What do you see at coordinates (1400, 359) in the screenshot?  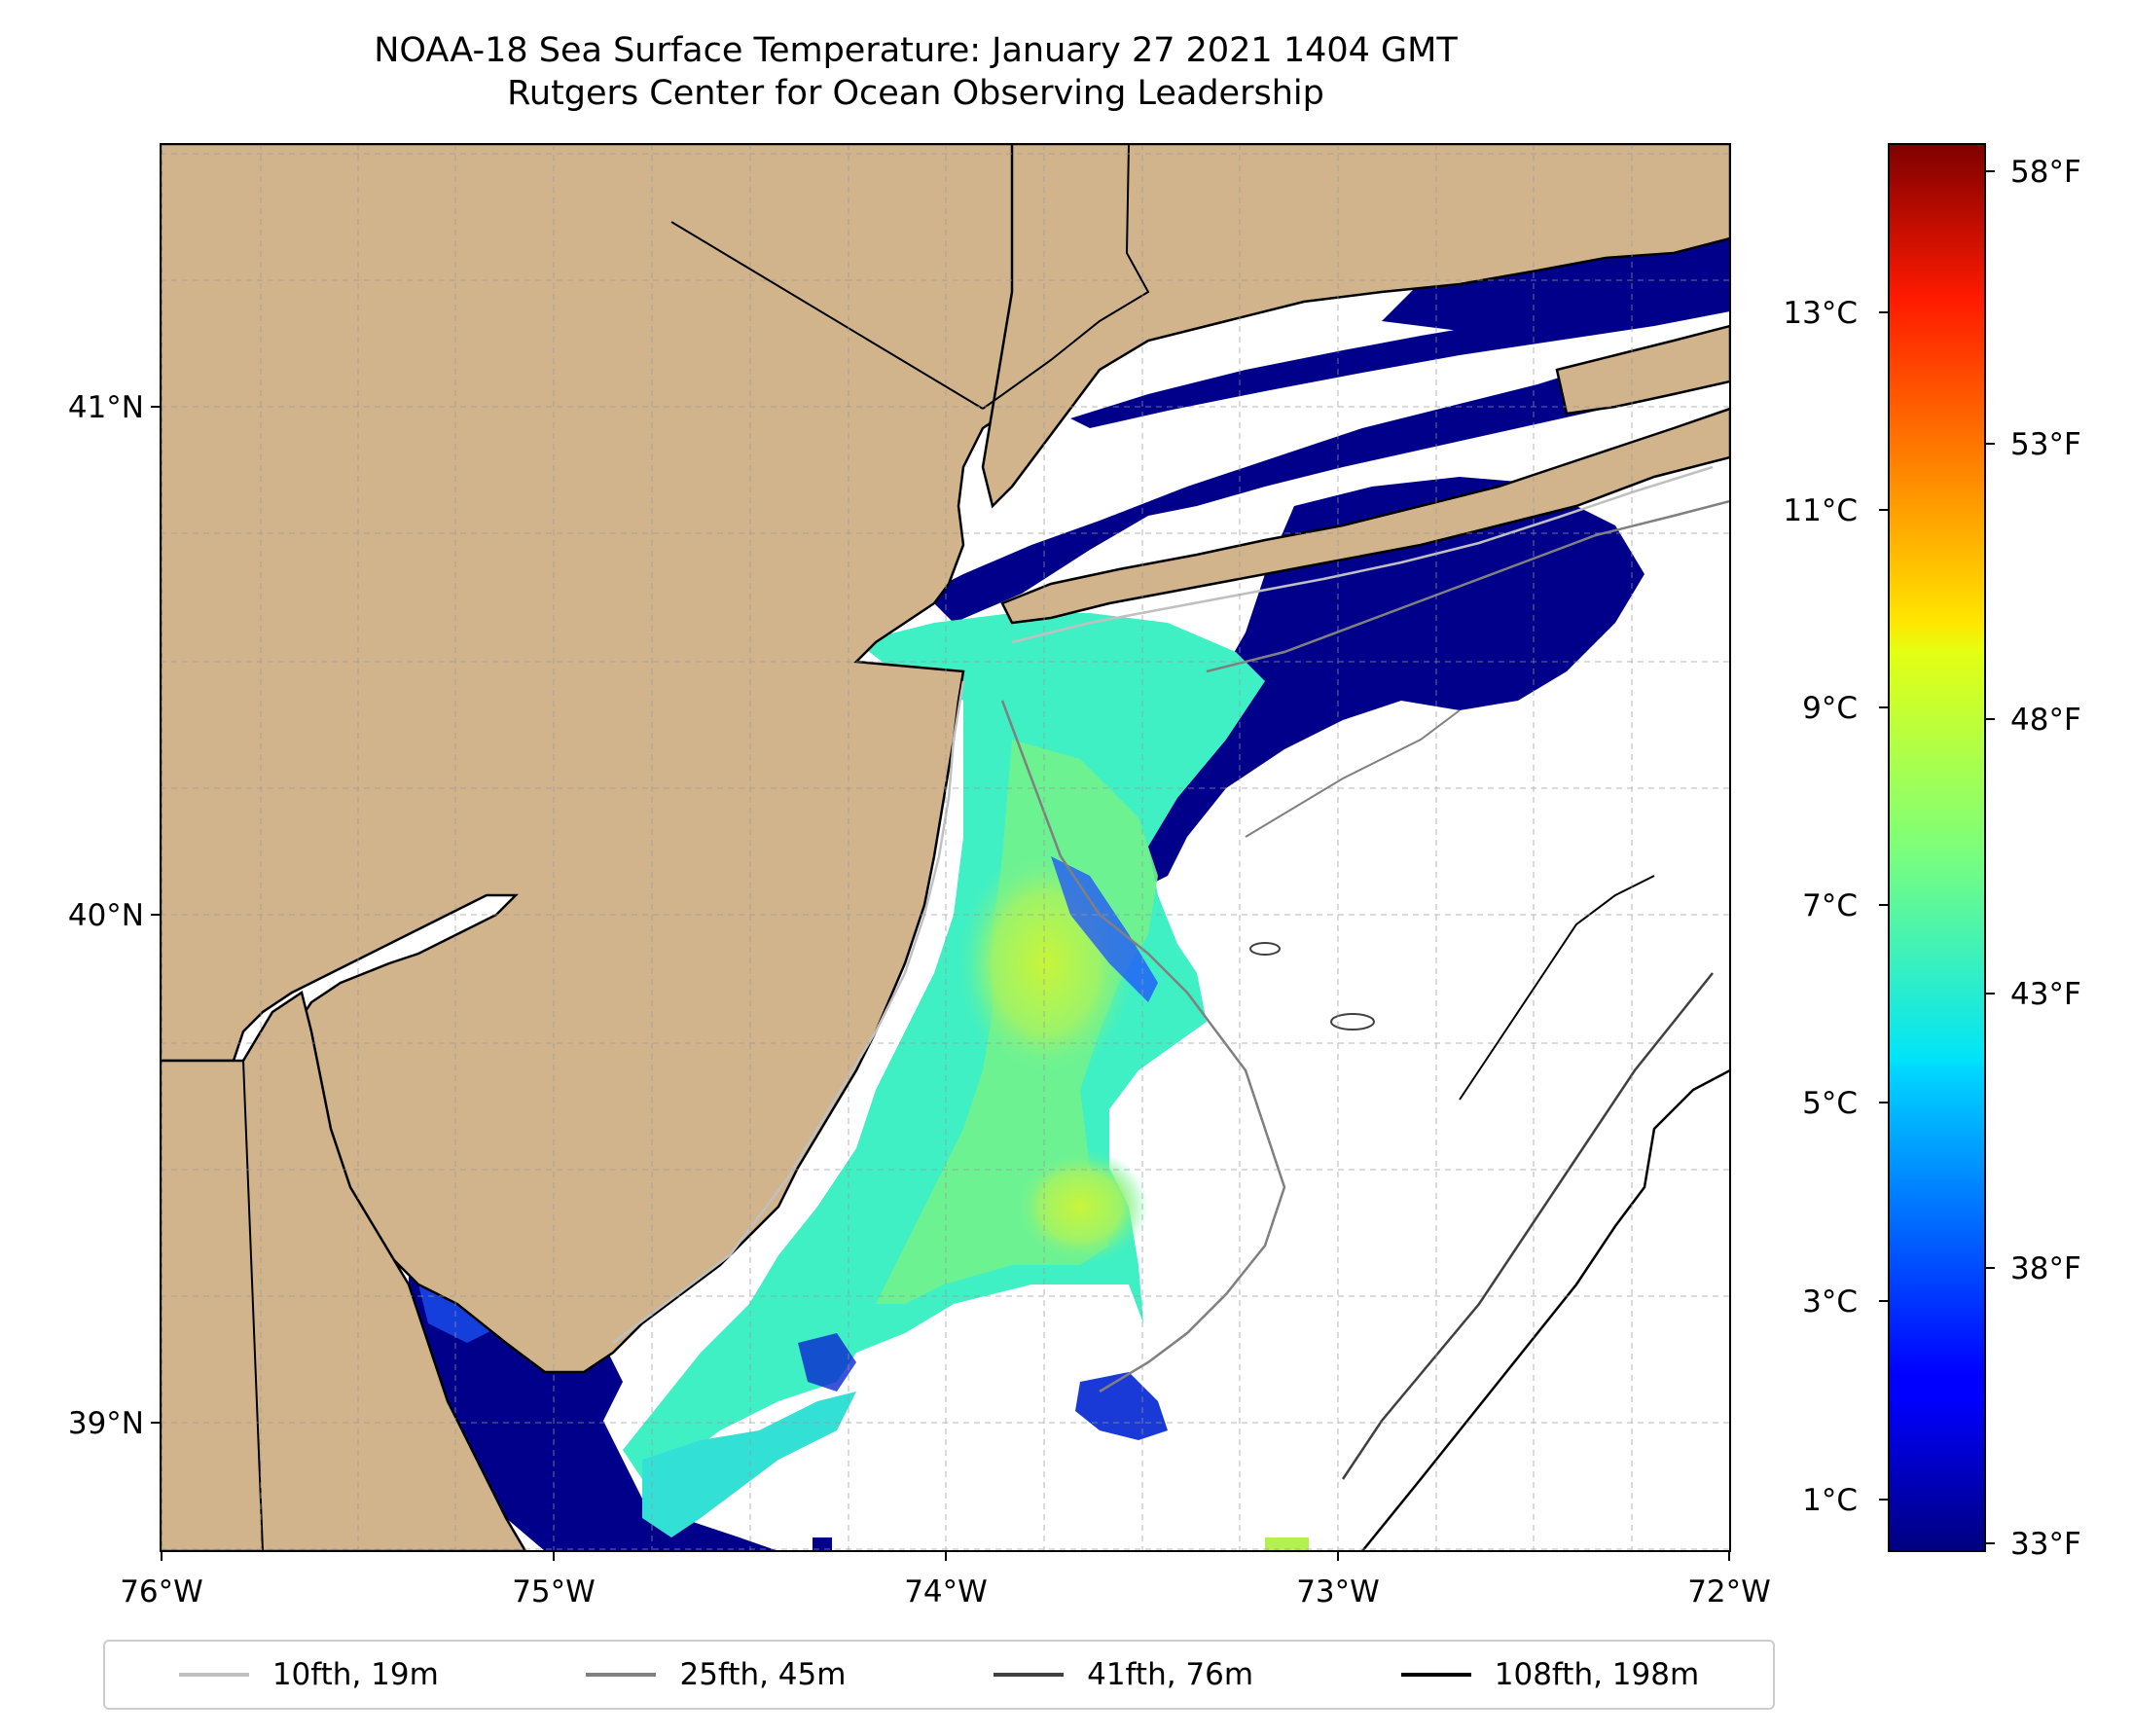 I see `sst-cold-band-sound` at bounding box center [1400, 359].